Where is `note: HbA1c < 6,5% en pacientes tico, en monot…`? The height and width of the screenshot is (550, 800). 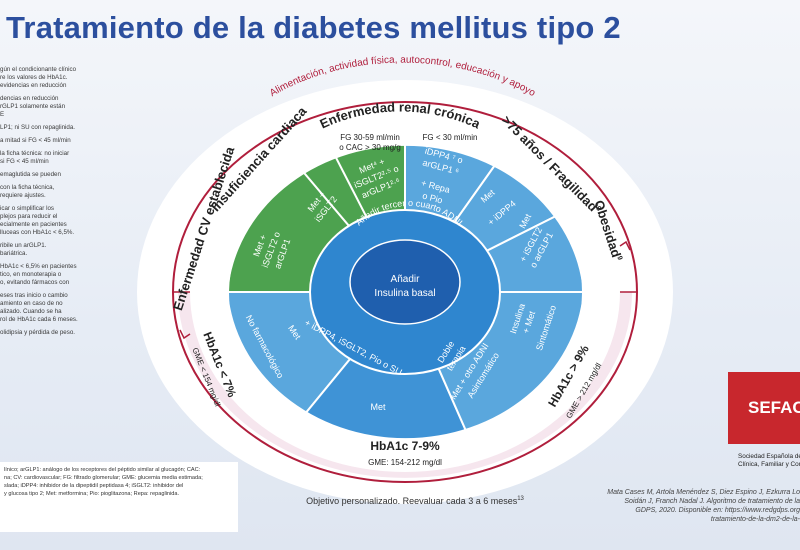
note: HbA1c < 6,5% en pacientes tico, en monot… is located at coordinates (38, 274).